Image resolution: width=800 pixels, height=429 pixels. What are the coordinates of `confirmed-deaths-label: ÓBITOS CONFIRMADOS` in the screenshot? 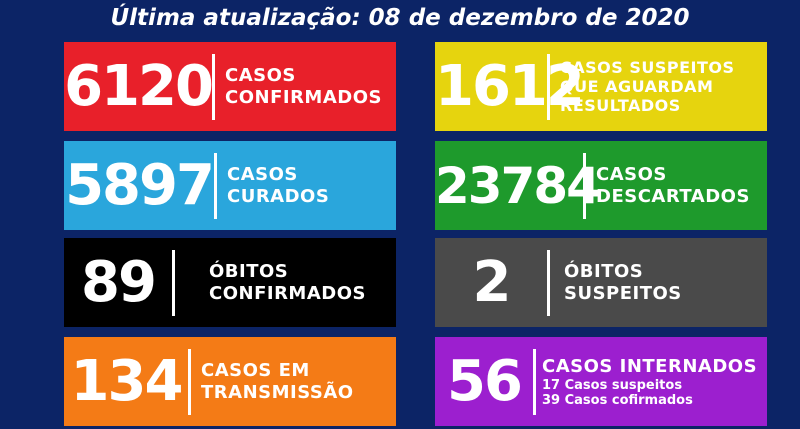 It's located at (270, 283).